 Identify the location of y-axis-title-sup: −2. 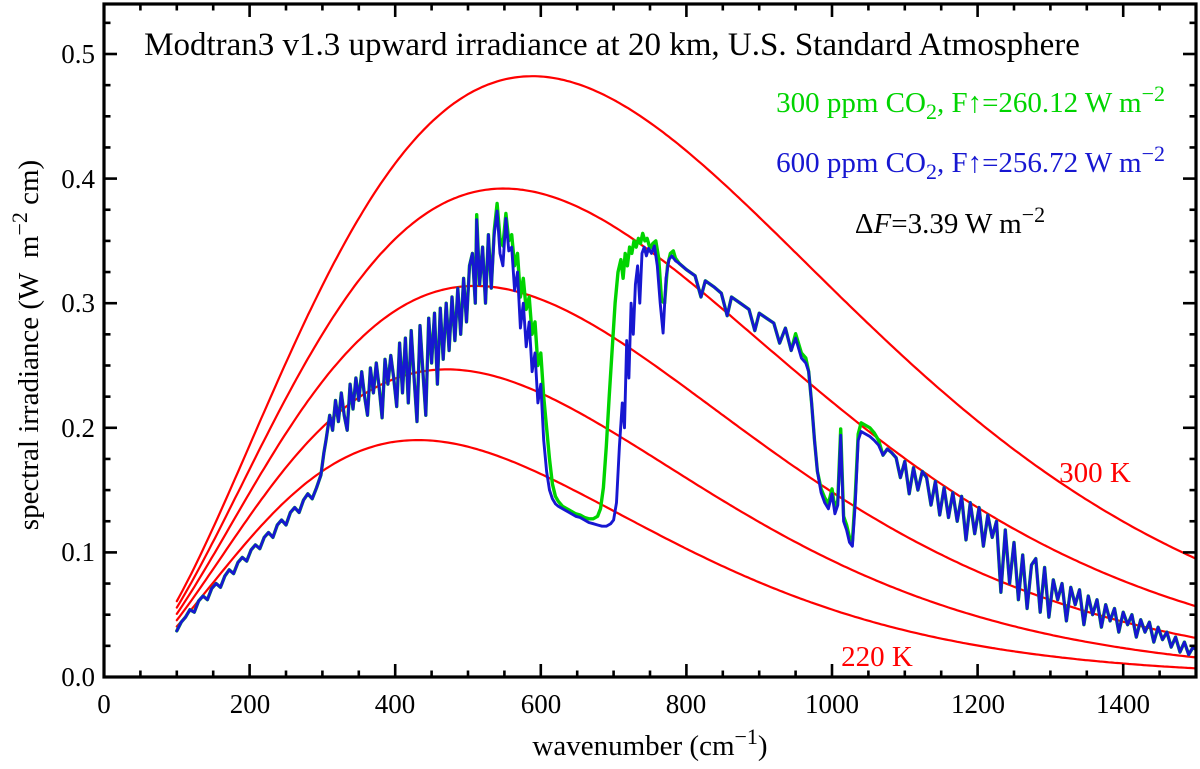
(19, 223).